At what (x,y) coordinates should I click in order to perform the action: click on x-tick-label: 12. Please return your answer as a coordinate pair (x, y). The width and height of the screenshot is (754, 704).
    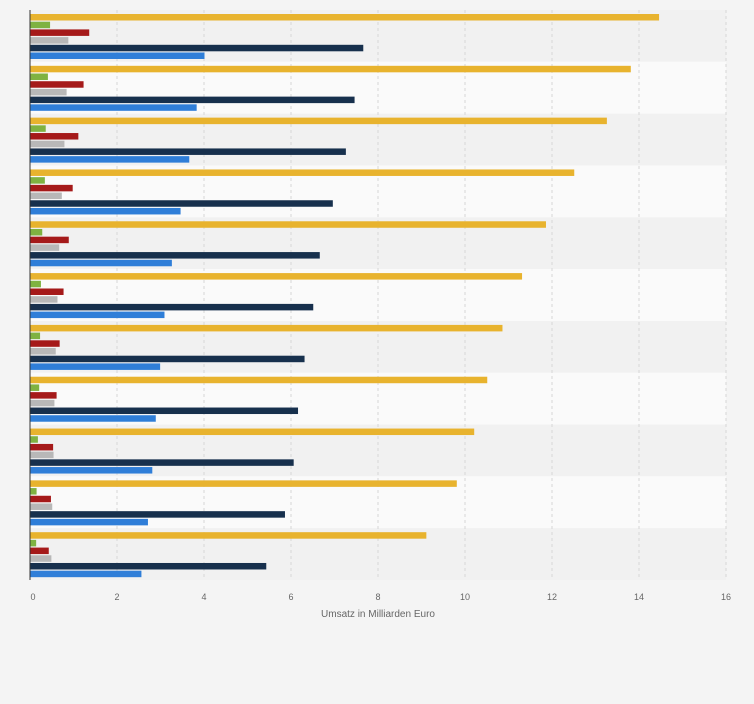
    Looking at the image, I should click on (552, 597).